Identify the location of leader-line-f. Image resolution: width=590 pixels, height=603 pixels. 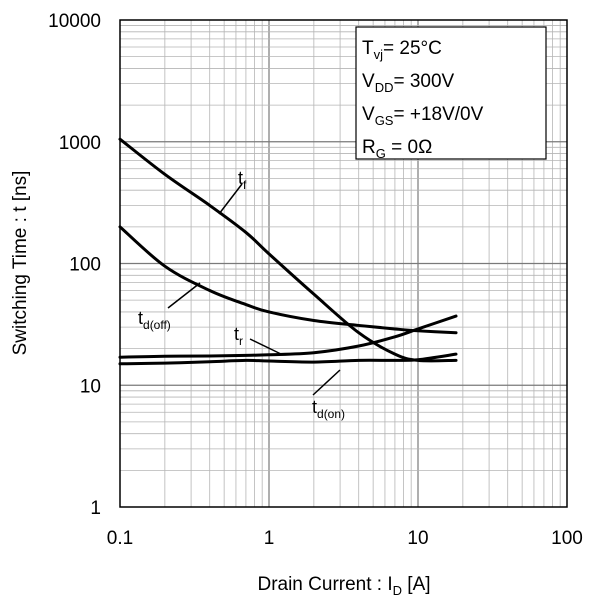
(230, 199).